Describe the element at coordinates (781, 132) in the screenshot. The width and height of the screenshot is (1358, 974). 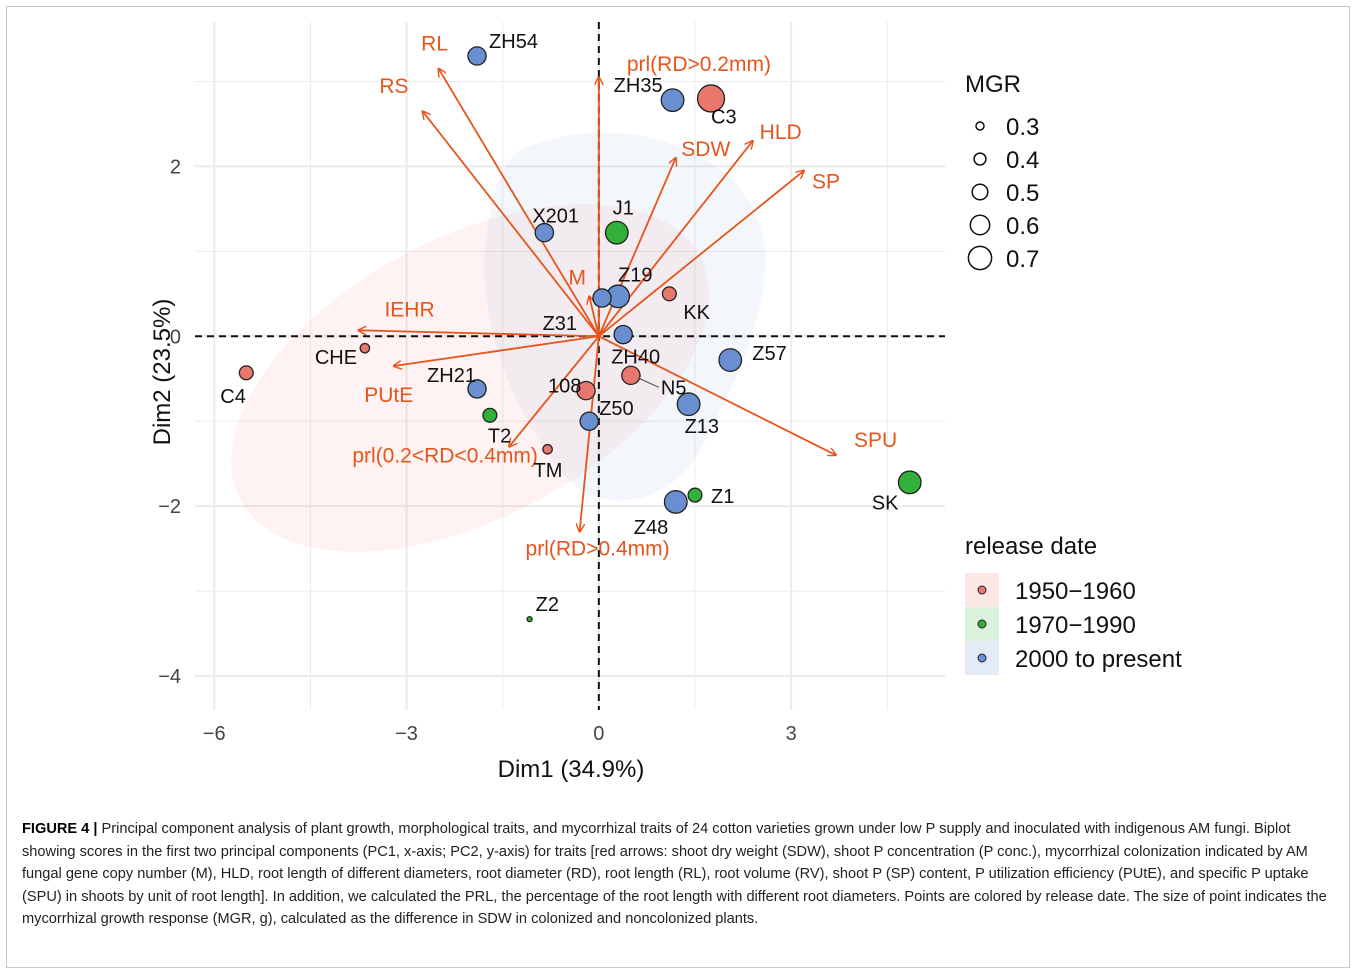
I see `arrow-label: HLD` at that location.